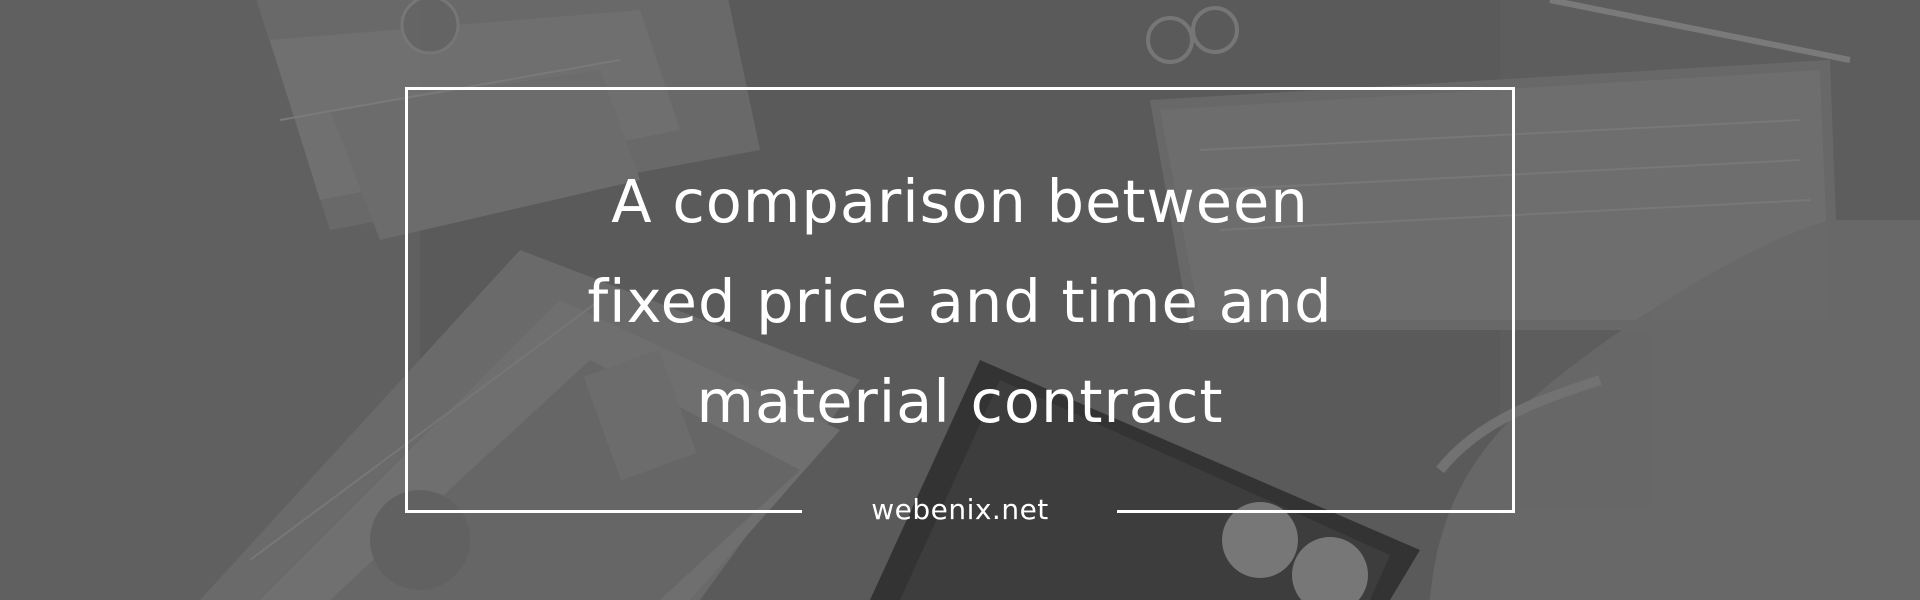  I want to click on title-line-2: fixed price and time and, so click(960, 301).